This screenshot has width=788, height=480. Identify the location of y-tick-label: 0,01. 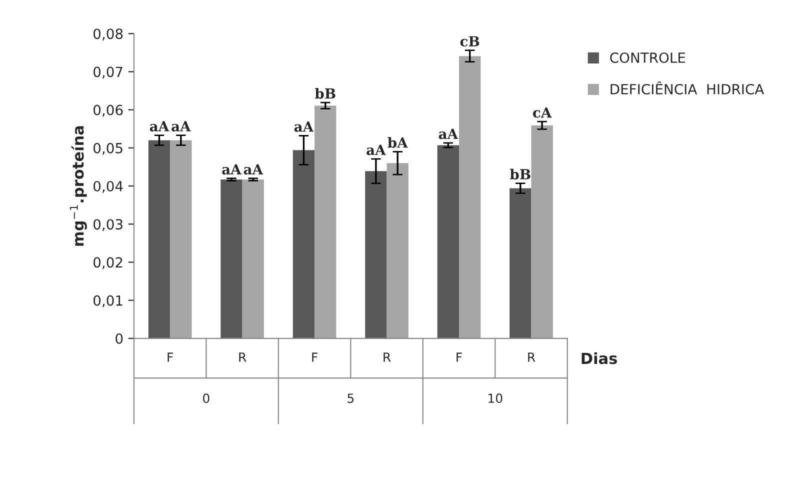
(108, 301).